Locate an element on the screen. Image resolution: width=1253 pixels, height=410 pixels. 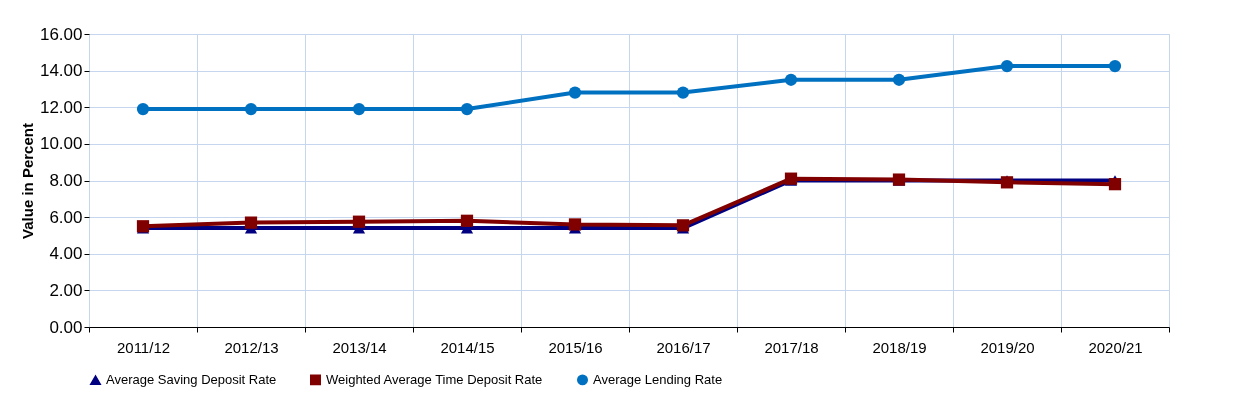
y-tick-label: 10.00 is located at coordinates (61, 144).